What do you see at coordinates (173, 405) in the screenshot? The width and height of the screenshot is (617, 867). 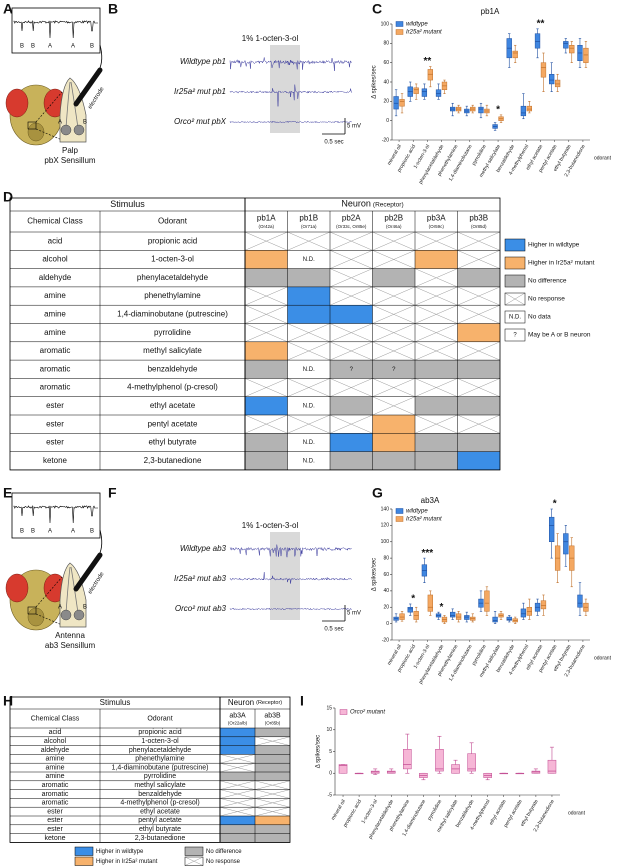 I see `odorant: ethyl acetate` at bounding box center [173, 405].